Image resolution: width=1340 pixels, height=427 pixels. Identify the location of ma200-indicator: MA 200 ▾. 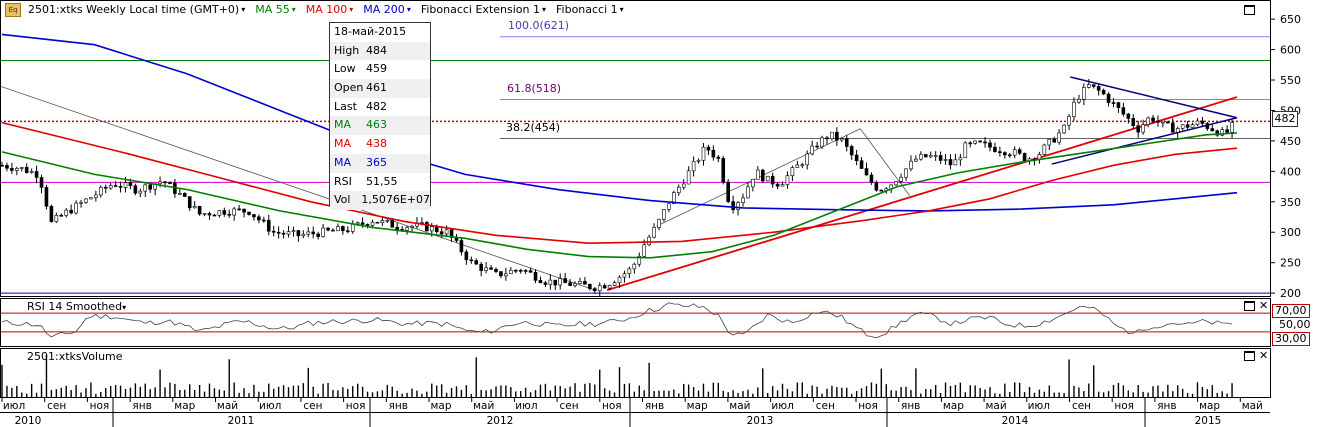
(387, 9).